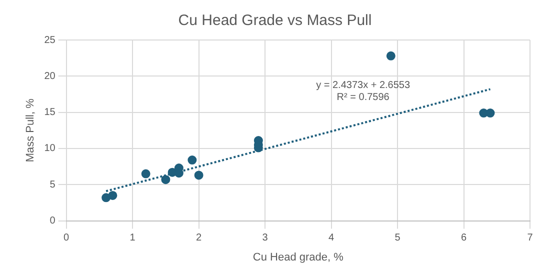  I want to click on x-tick-label: 0, so click(67, 238).